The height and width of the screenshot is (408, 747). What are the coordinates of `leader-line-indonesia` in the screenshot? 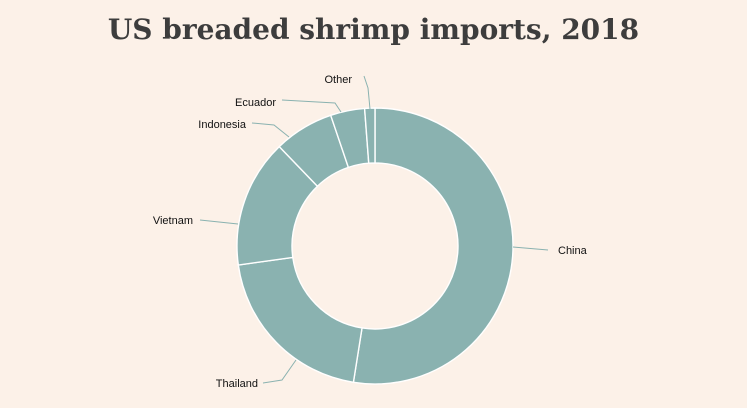 It's located at (270, 130).